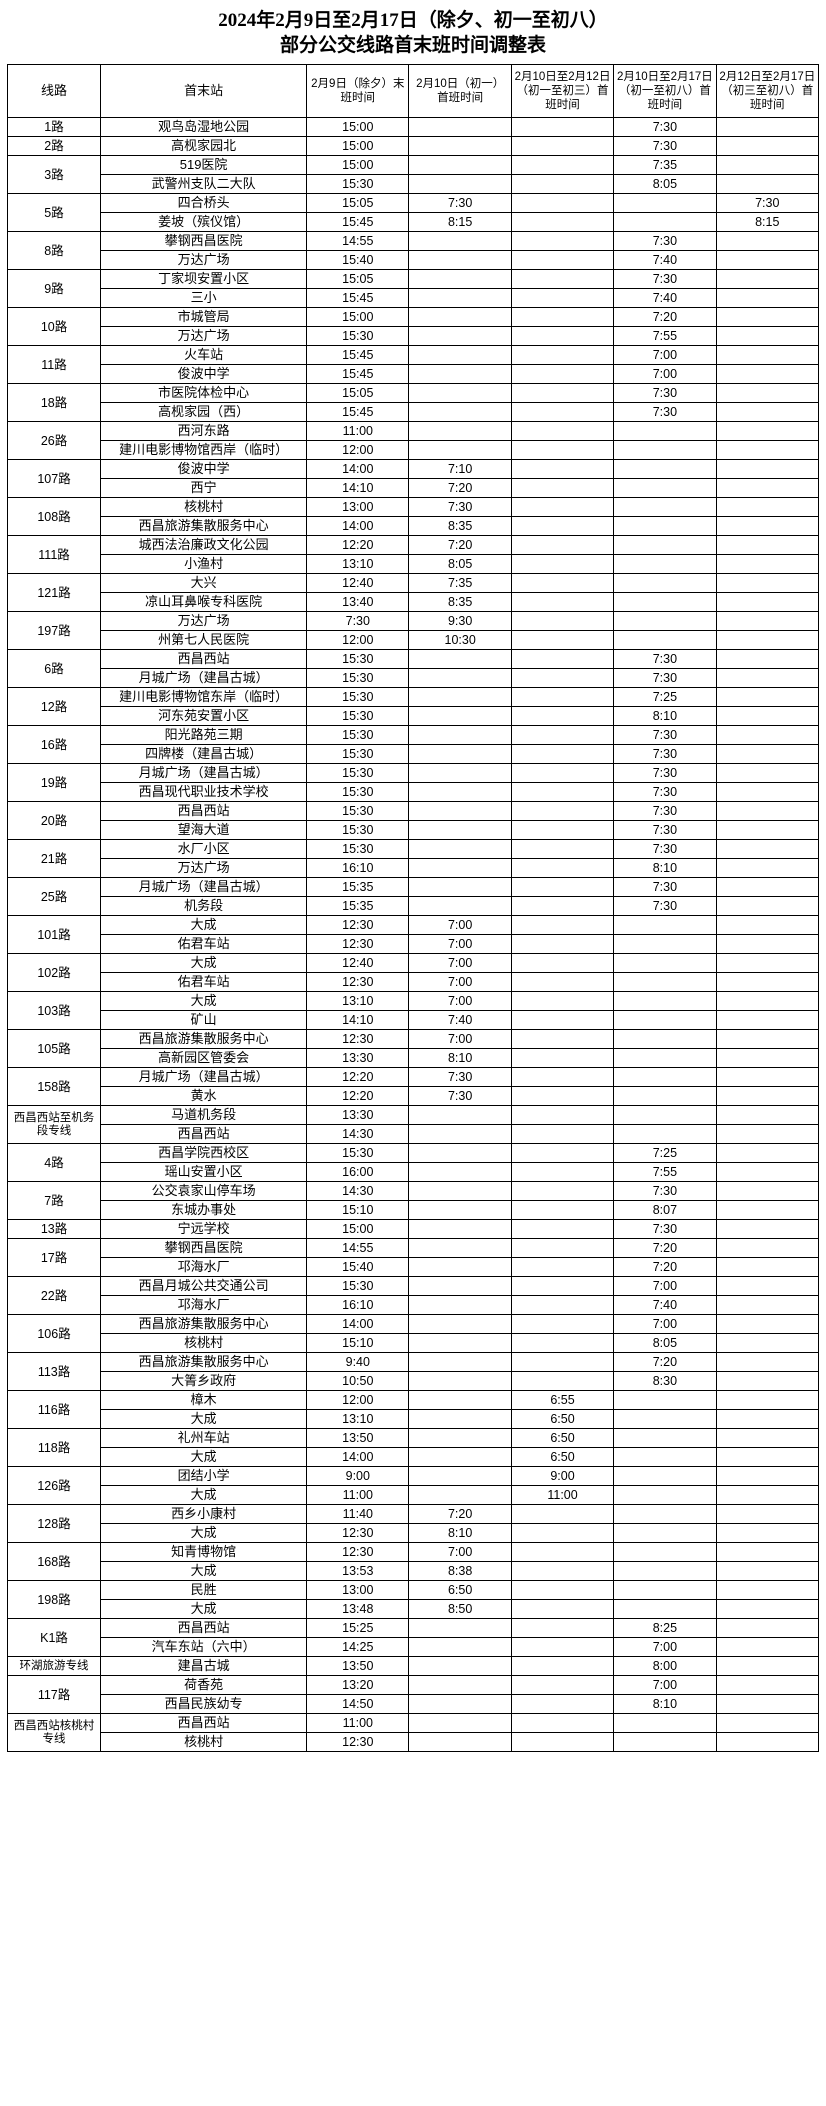 The height and width of the screenshot is (2106, 826). What do you see at coordinates (358, 1533) in the screenshot?
I see `last-bus-feb9-cell: 12:30` at bounding box center [358, 1533].